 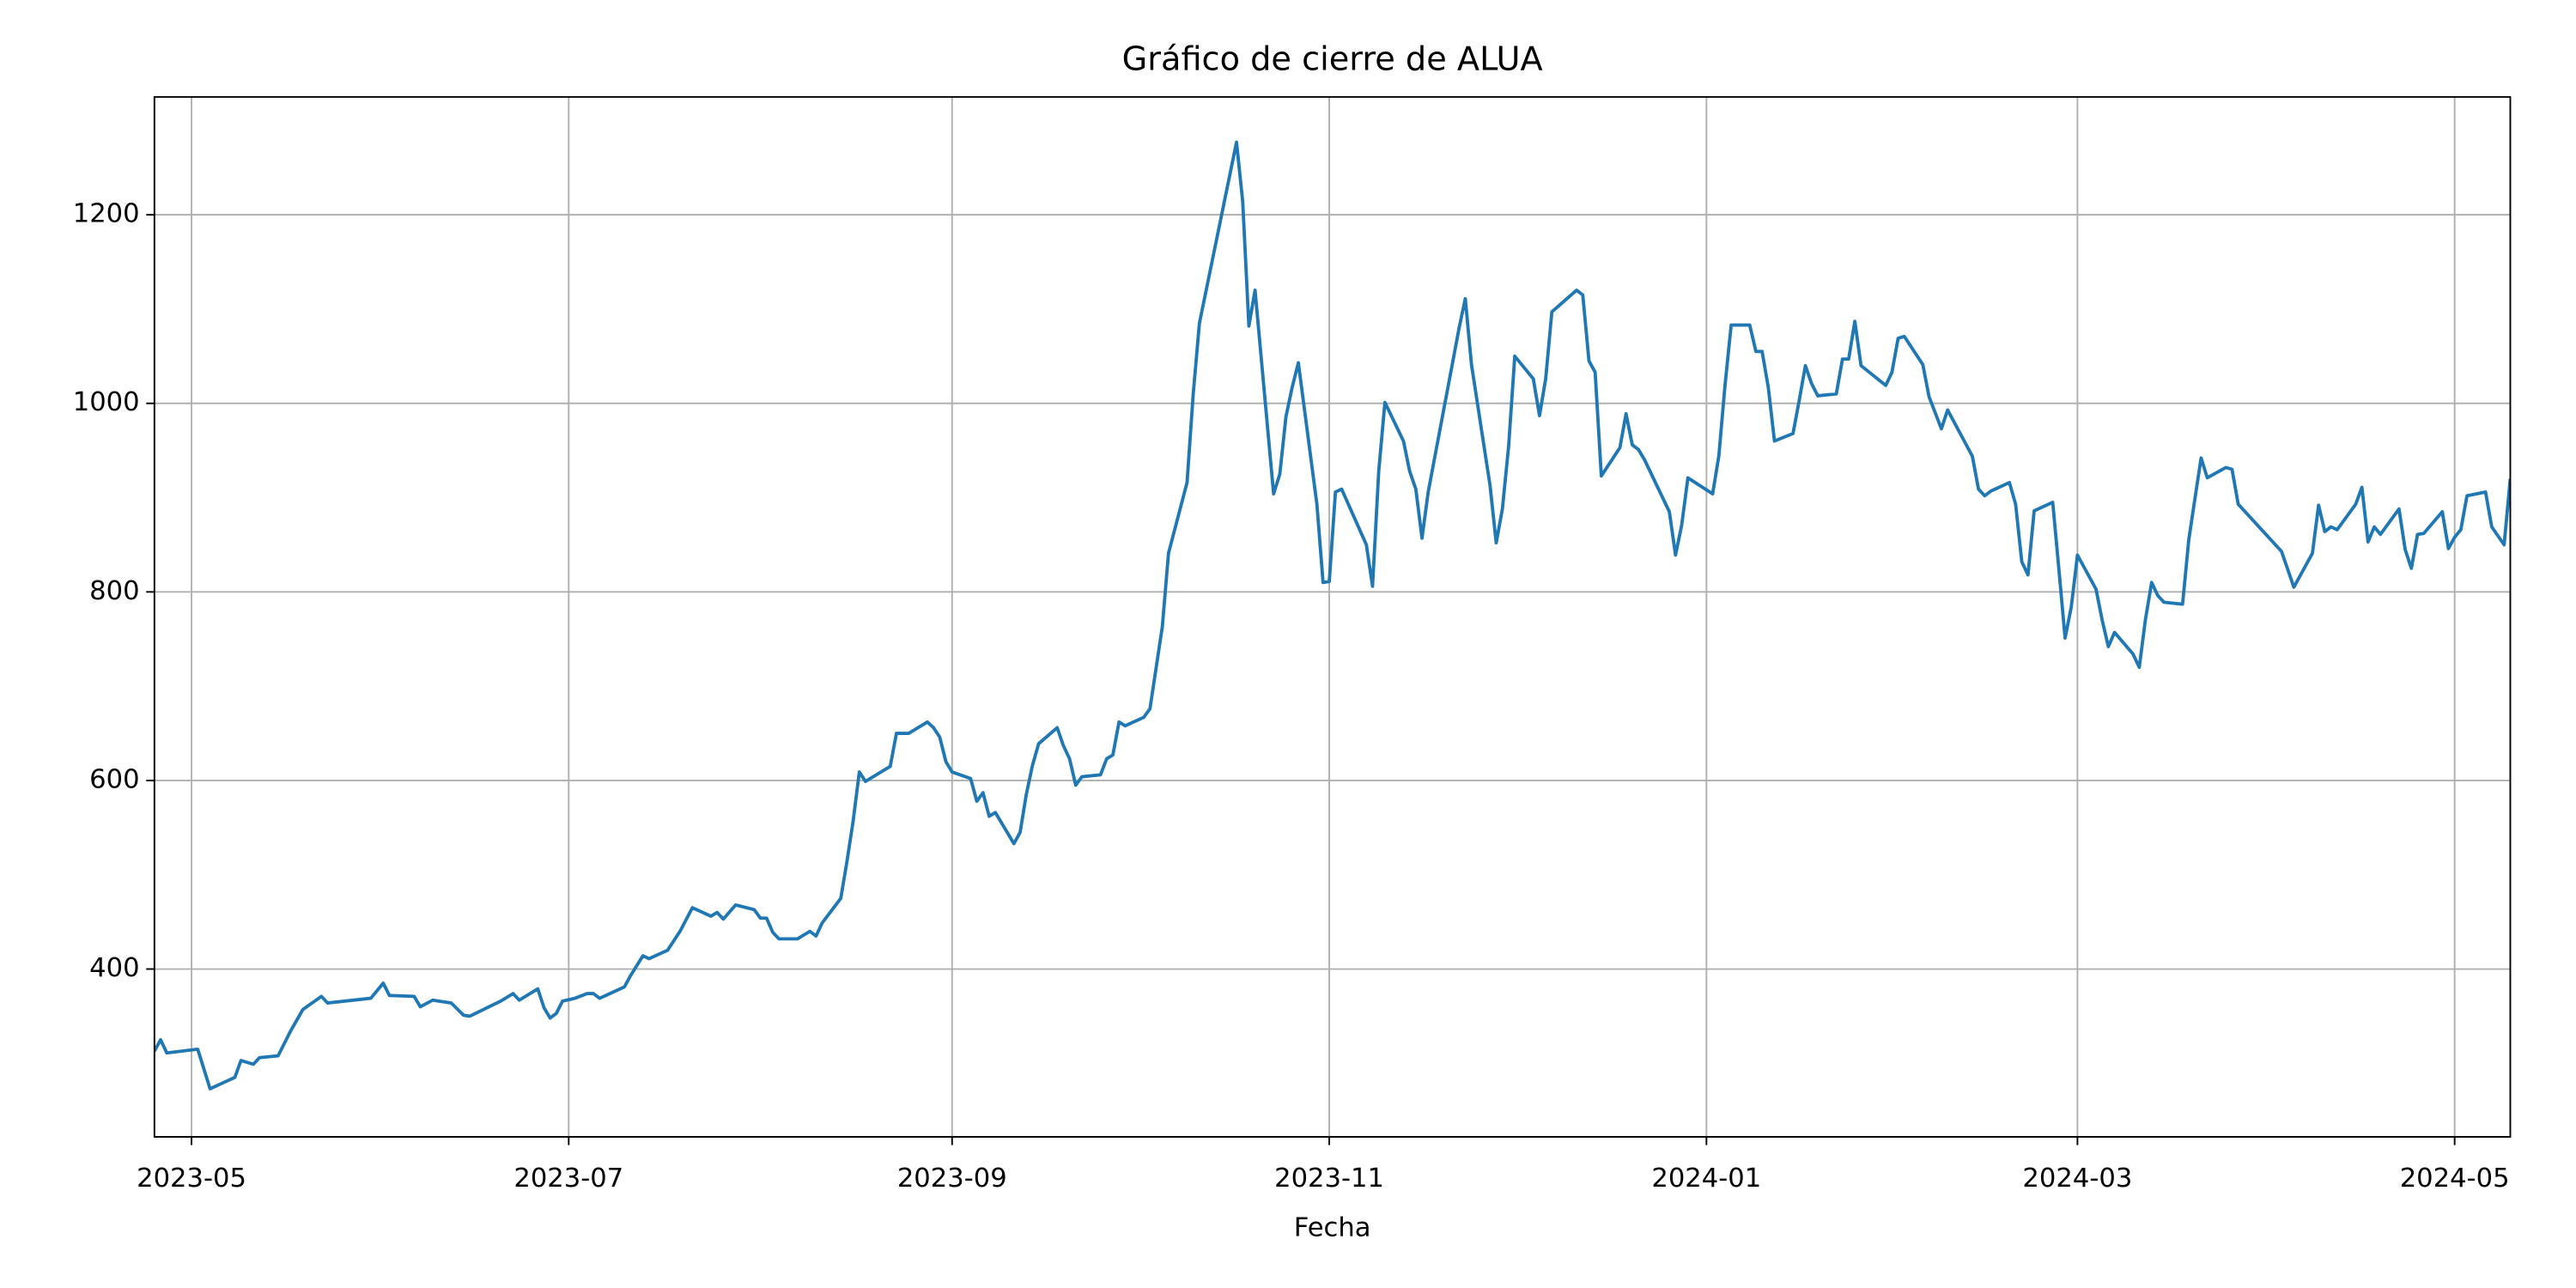 What do you see at coordinates (1332, 59) in the screenshot?
I see `chart-title: Gráfico de cierre de ALUA` at bounding box center [1332, 59].